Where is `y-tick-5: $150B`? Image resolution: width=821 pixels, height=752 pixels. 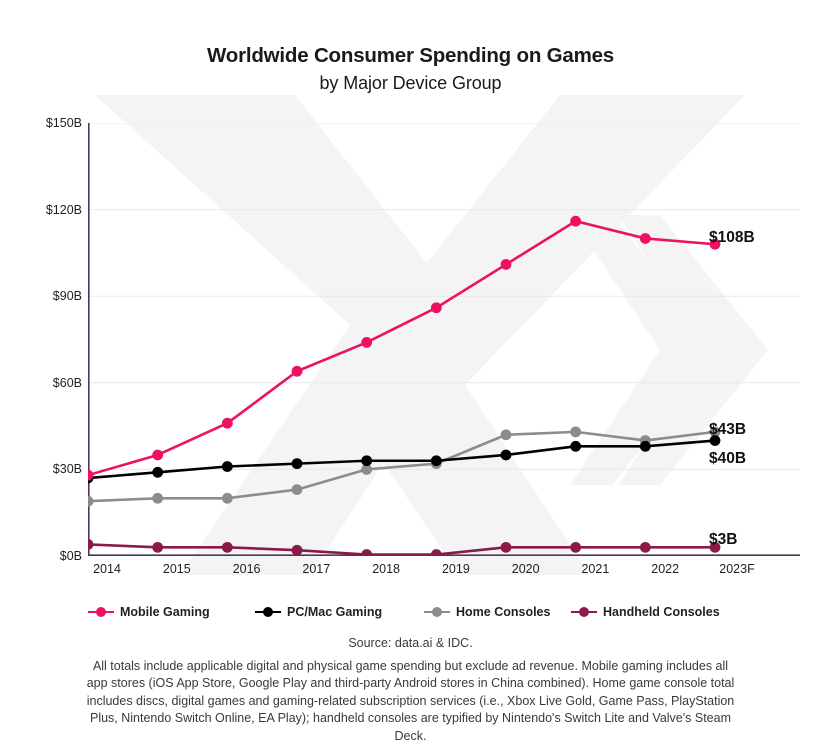
y-tick-5: $150B is located at coordinates (63, 123).